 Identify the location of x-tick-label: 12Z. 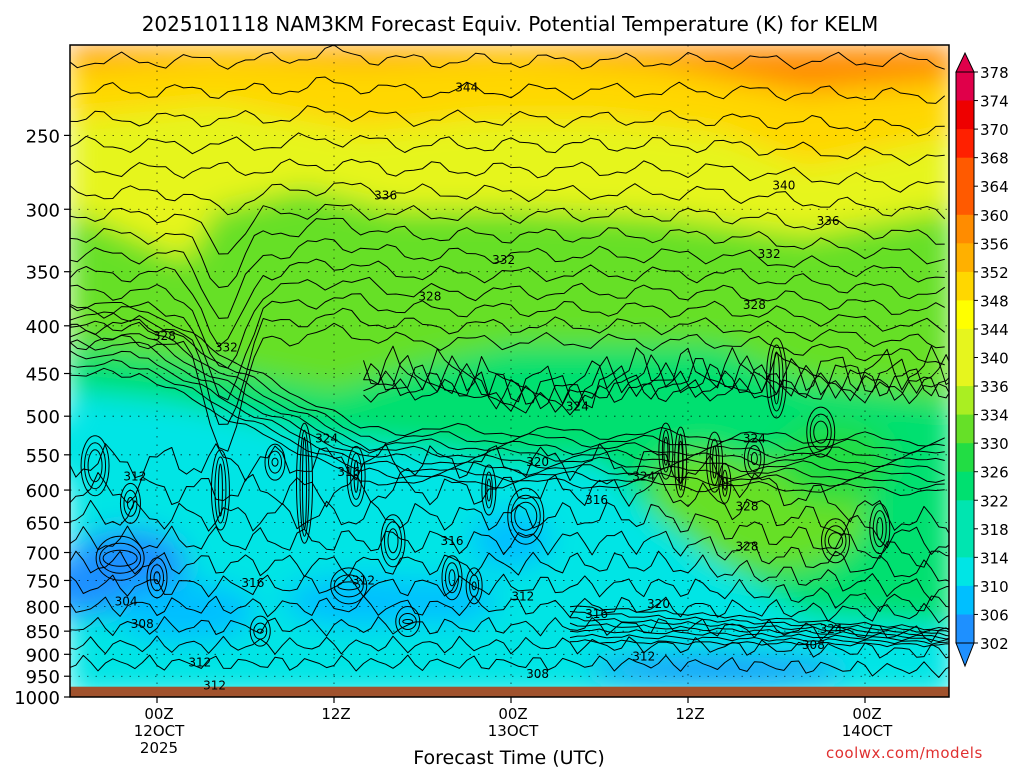
(689, 714).